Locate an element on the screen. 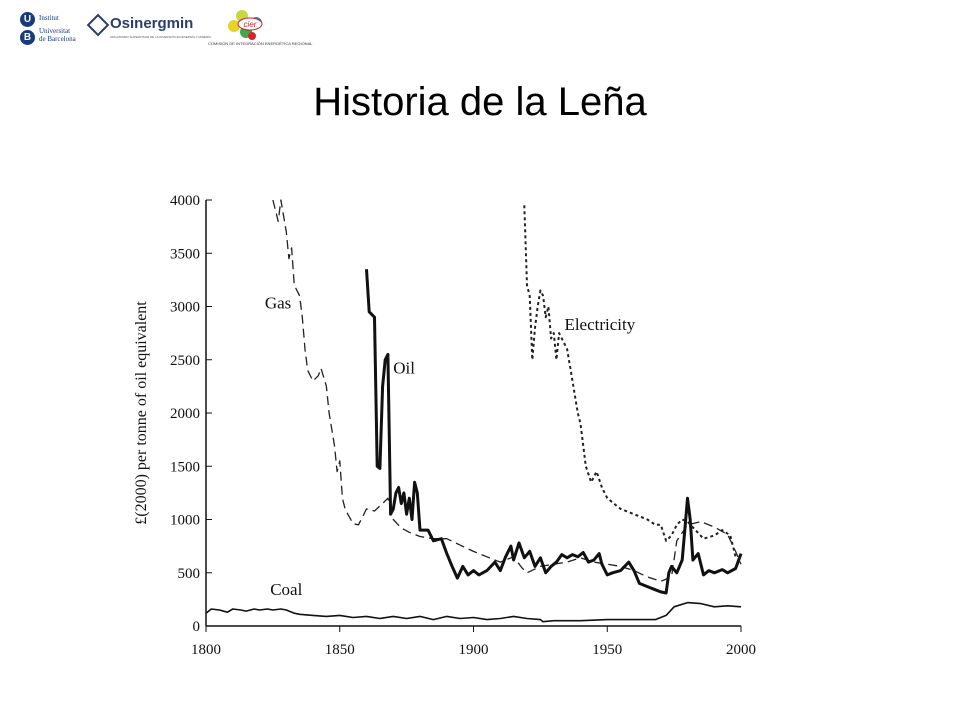 The height and width of the screenshot is (720, 960). x-tick-label: 2000 is located at coordinates (741, 650).